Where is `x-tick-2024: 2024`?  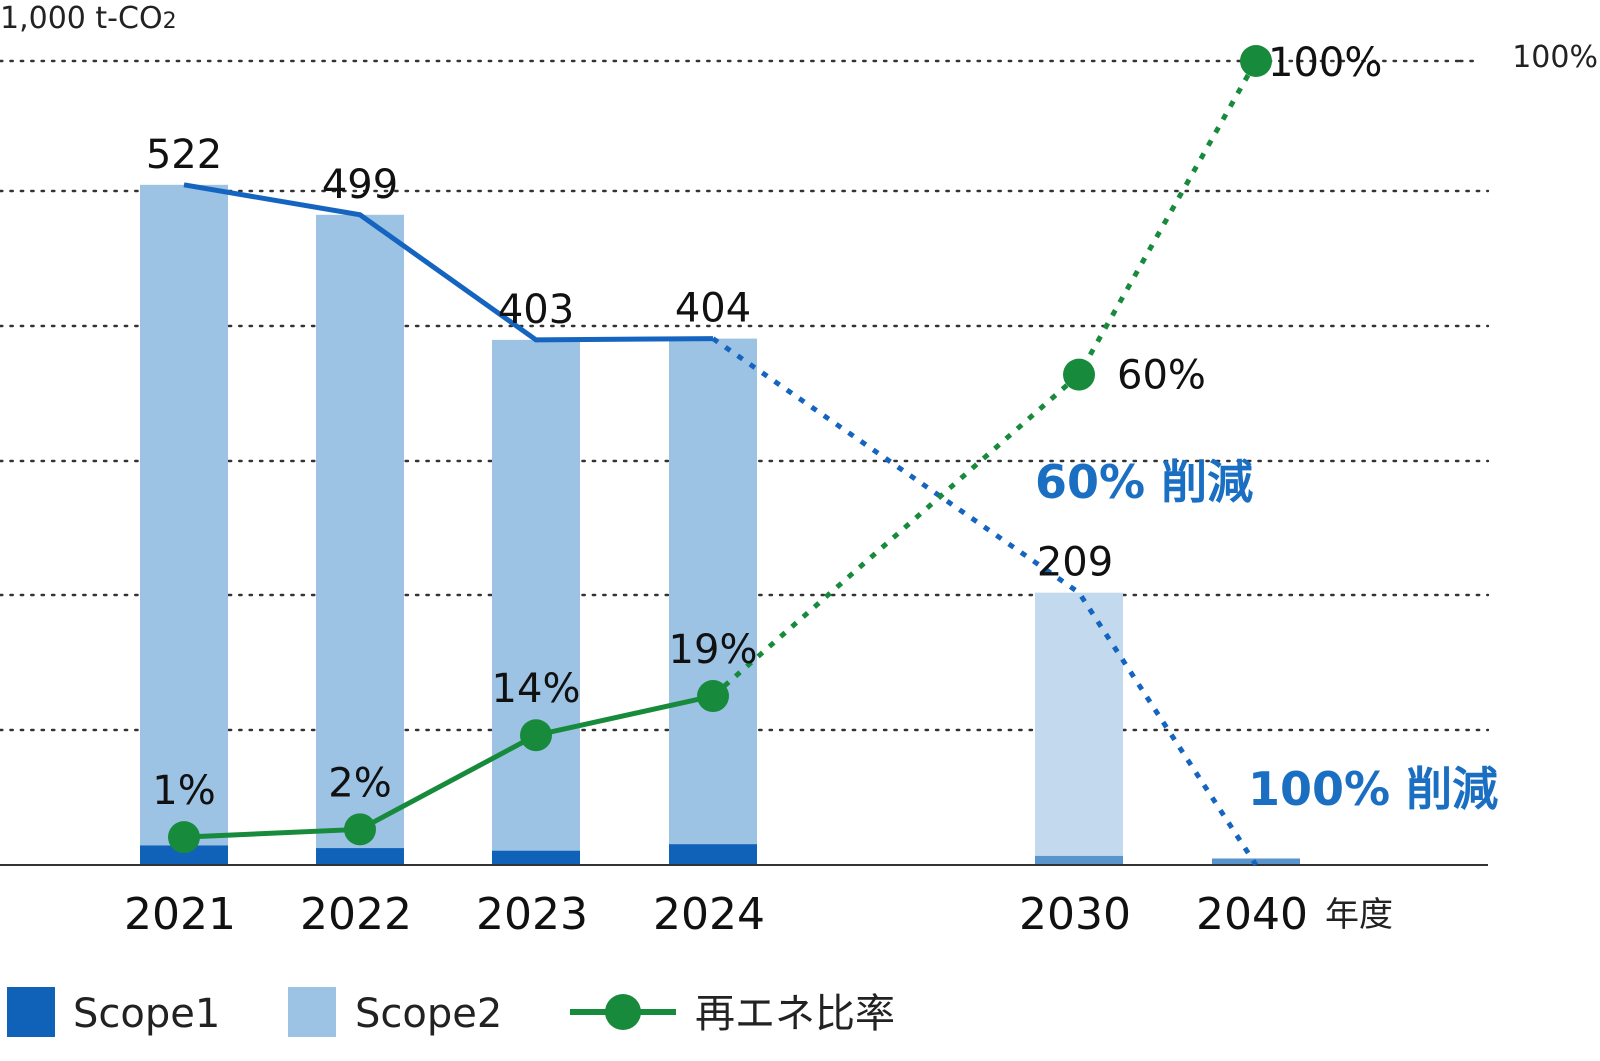 x-tick-2024: 2024 is located at coordinates (709, 914).